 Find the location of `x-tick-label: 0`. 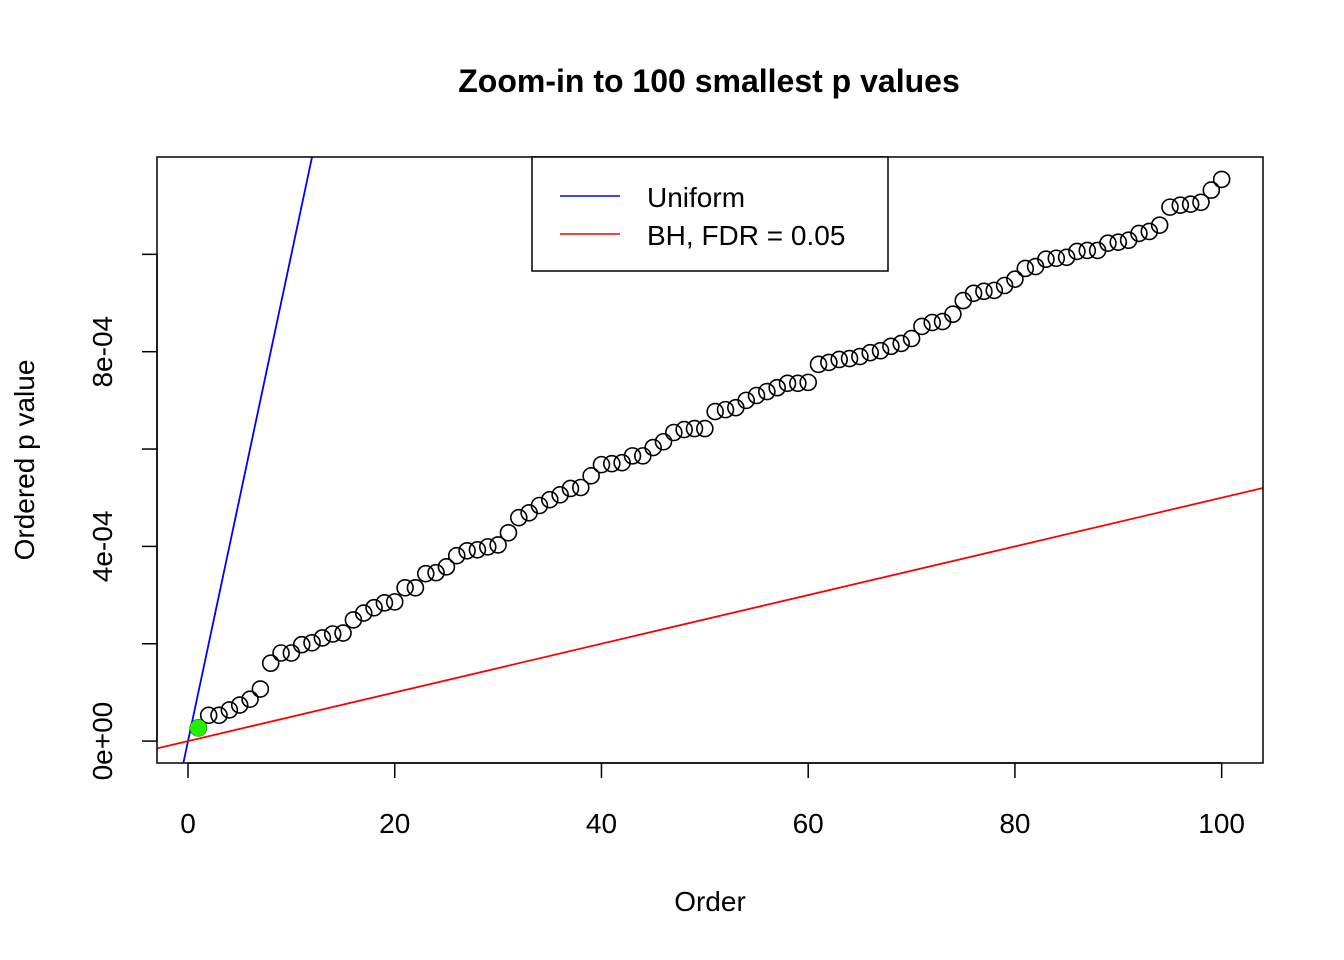

x-tick-label: 0 is located at coordinates (188, 823).